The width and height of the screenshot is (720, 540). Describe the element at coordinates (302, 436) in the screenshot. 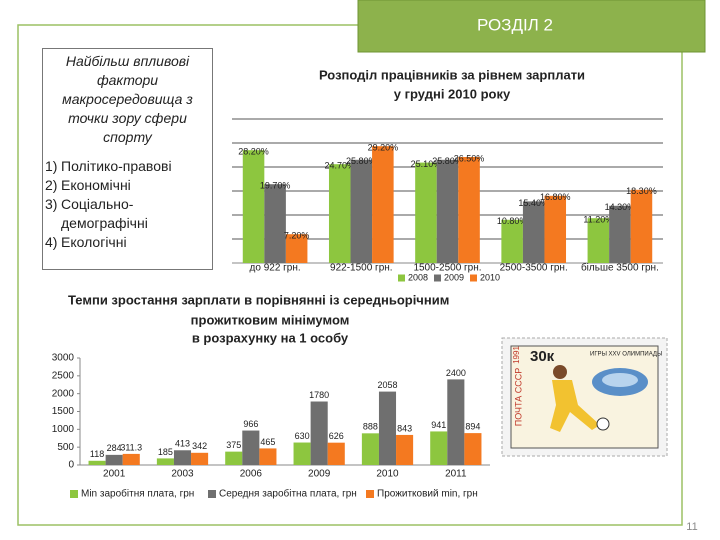

I see `value-label: 630` at that location.